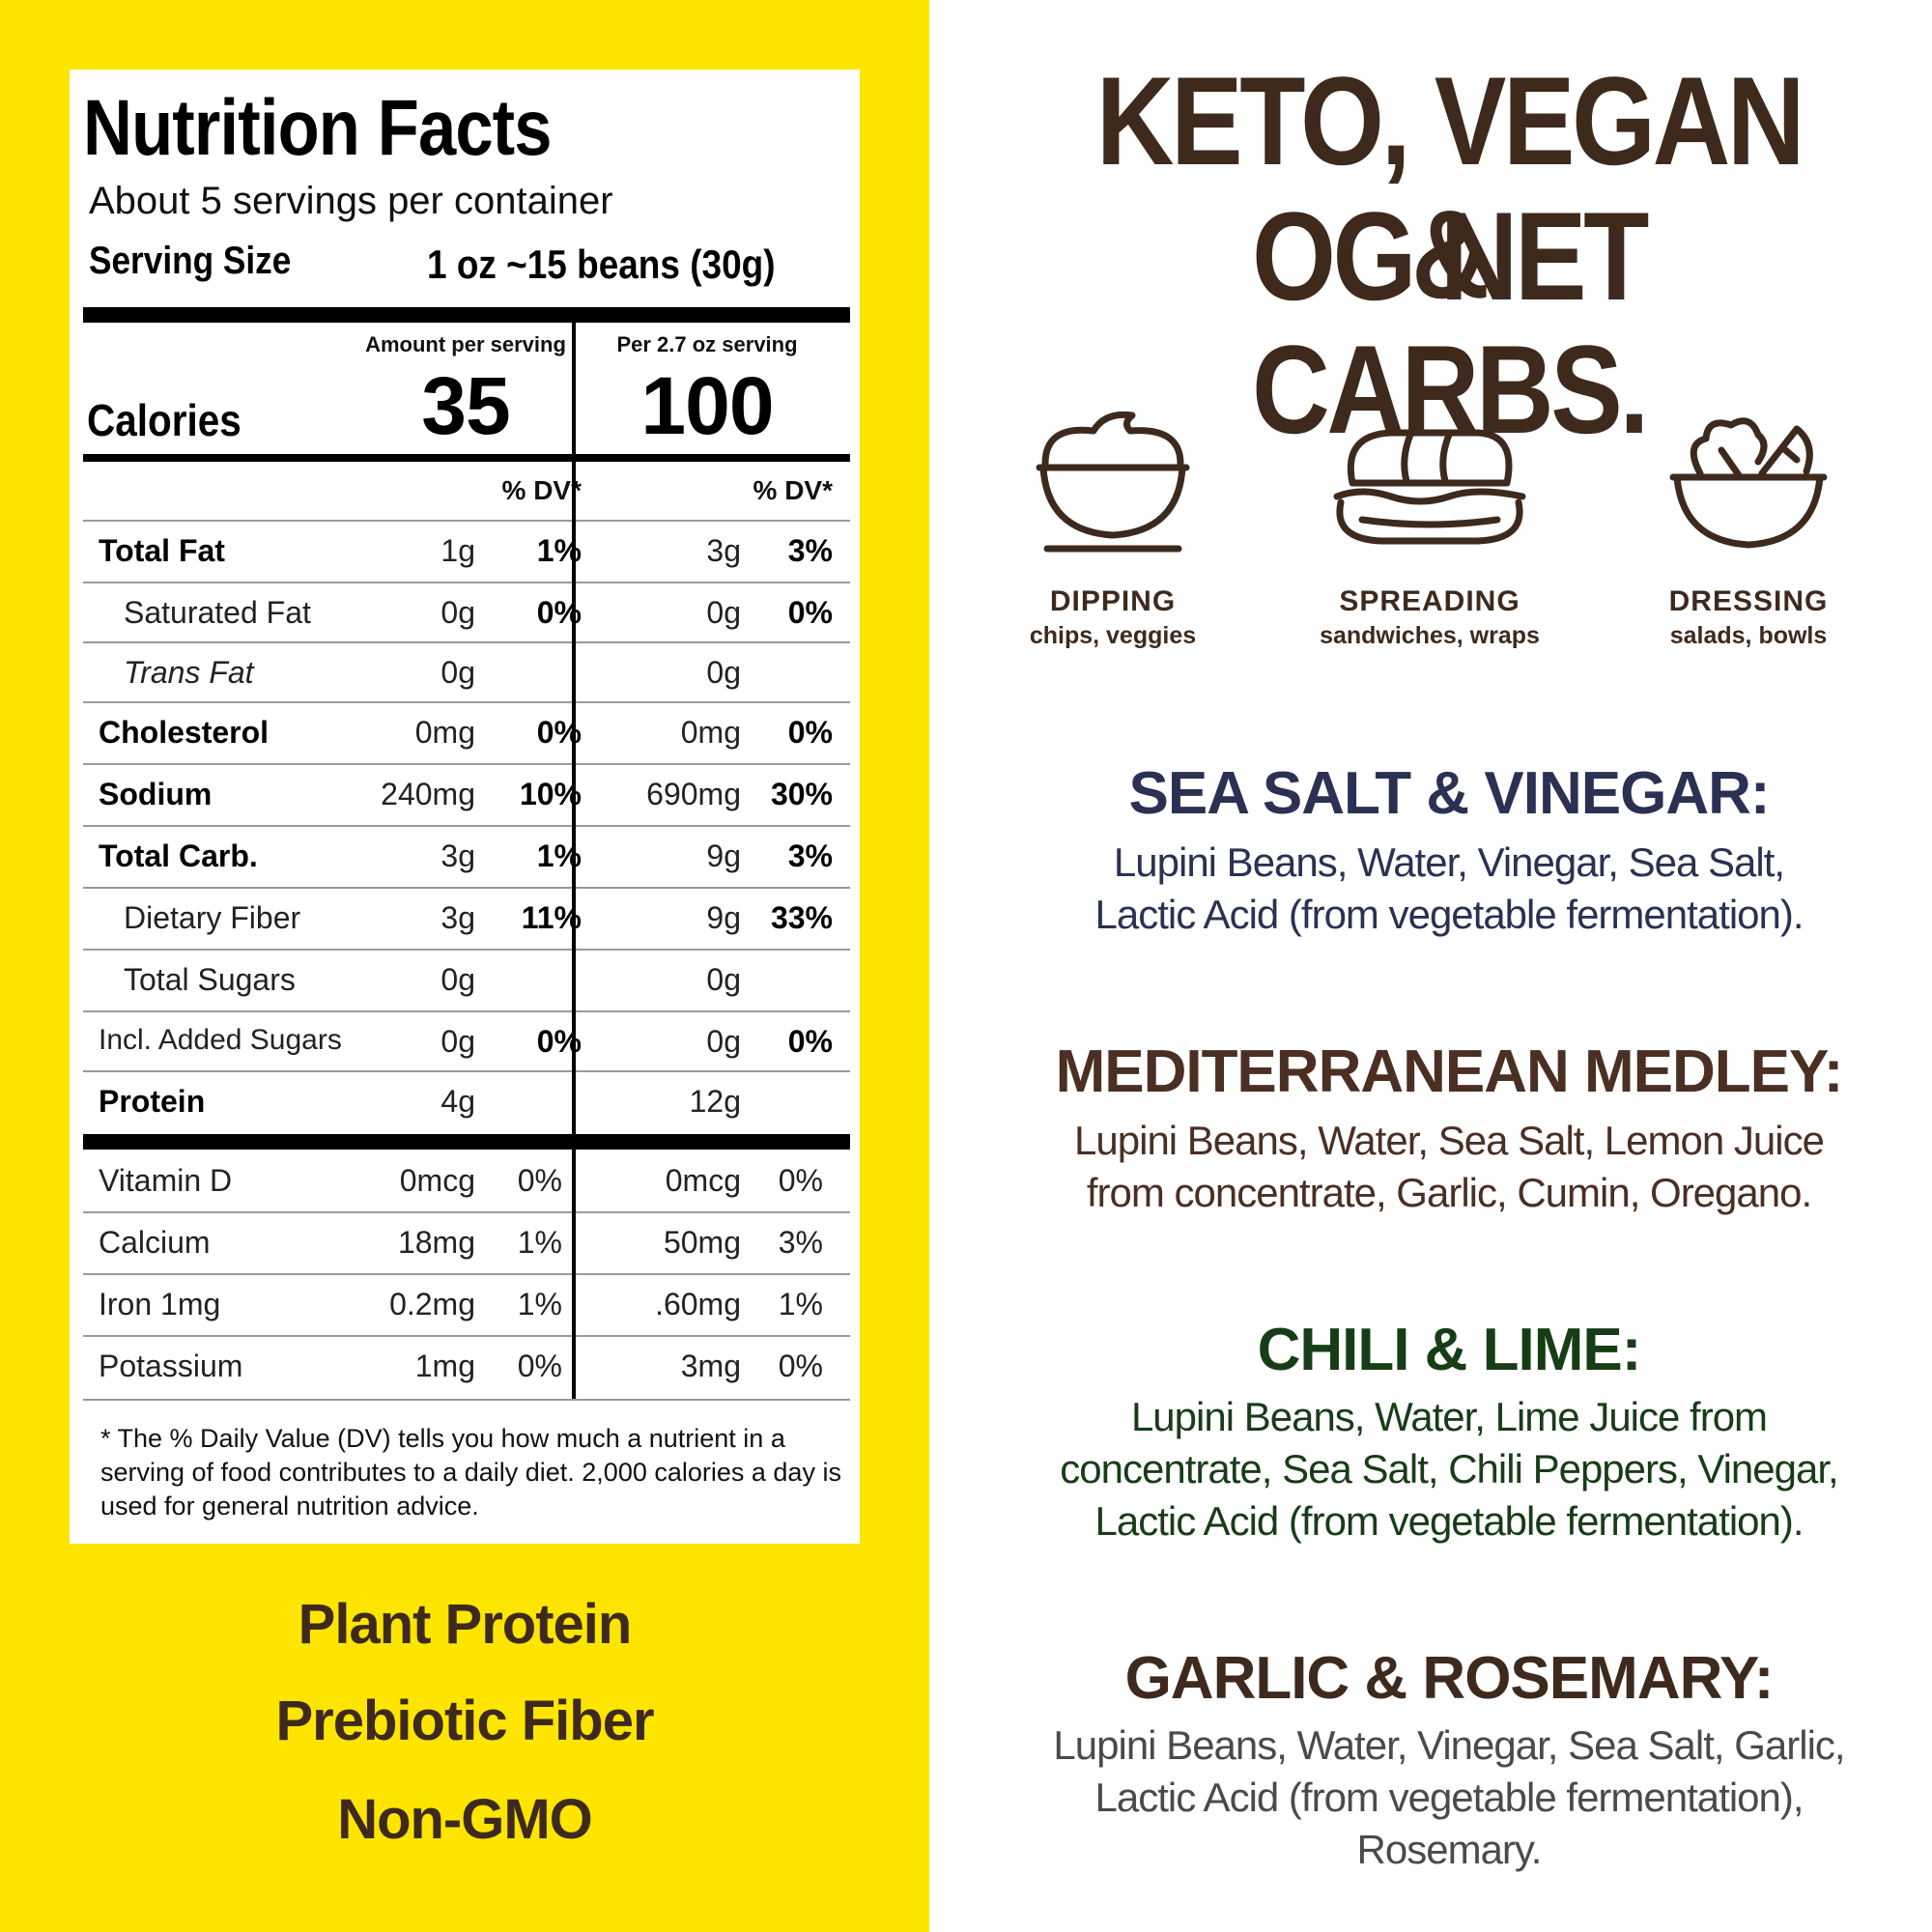  What do you see at coordinates (1113, 635) in the screenshot?
I see `use-subtitle: chips, veggies` at bounding box center [1113, 635].